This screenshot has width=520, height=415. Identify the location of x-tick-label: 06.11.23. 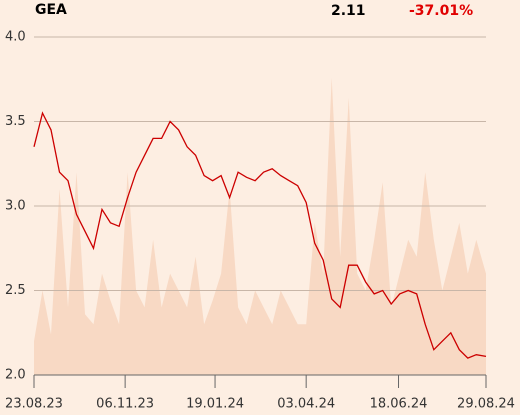
(125, 404).